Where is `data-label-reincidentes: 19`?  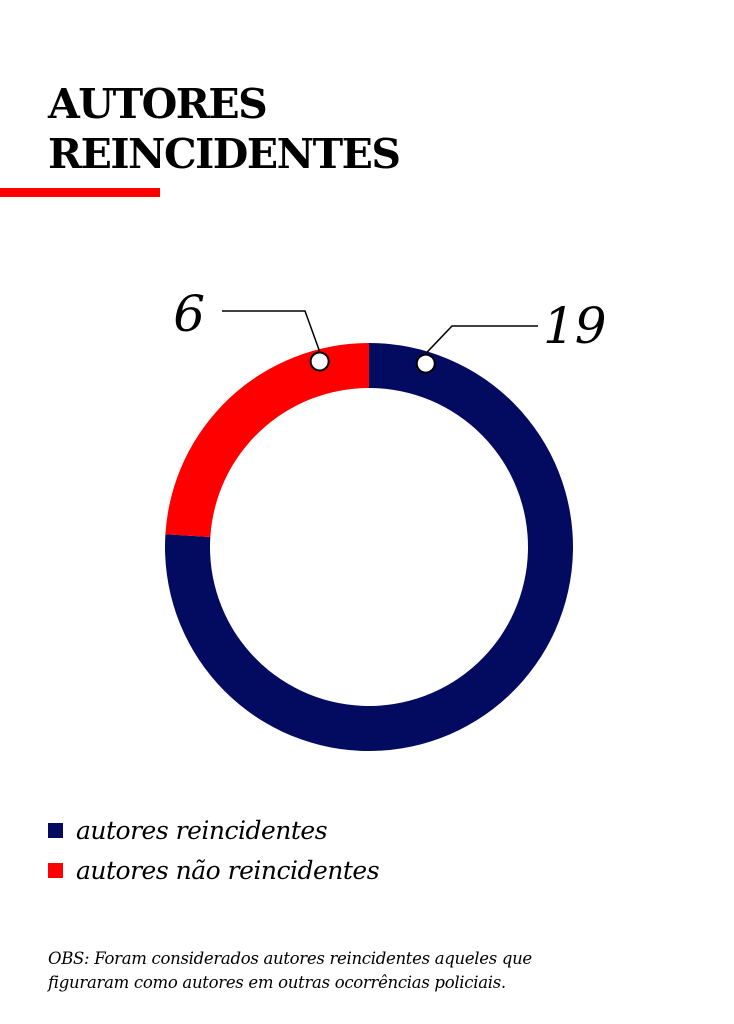
data-label-reincidentes: 19 is located at coordinates (575, 326).